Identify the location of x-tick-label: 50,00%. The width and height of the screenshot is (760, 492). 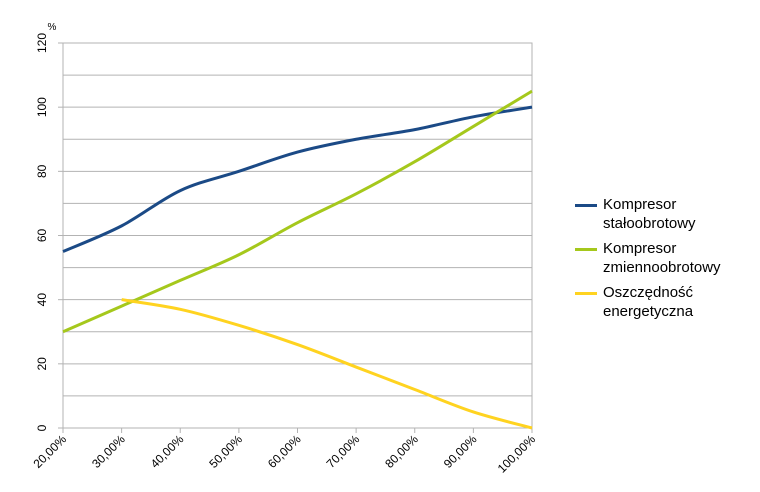
(225, 451).